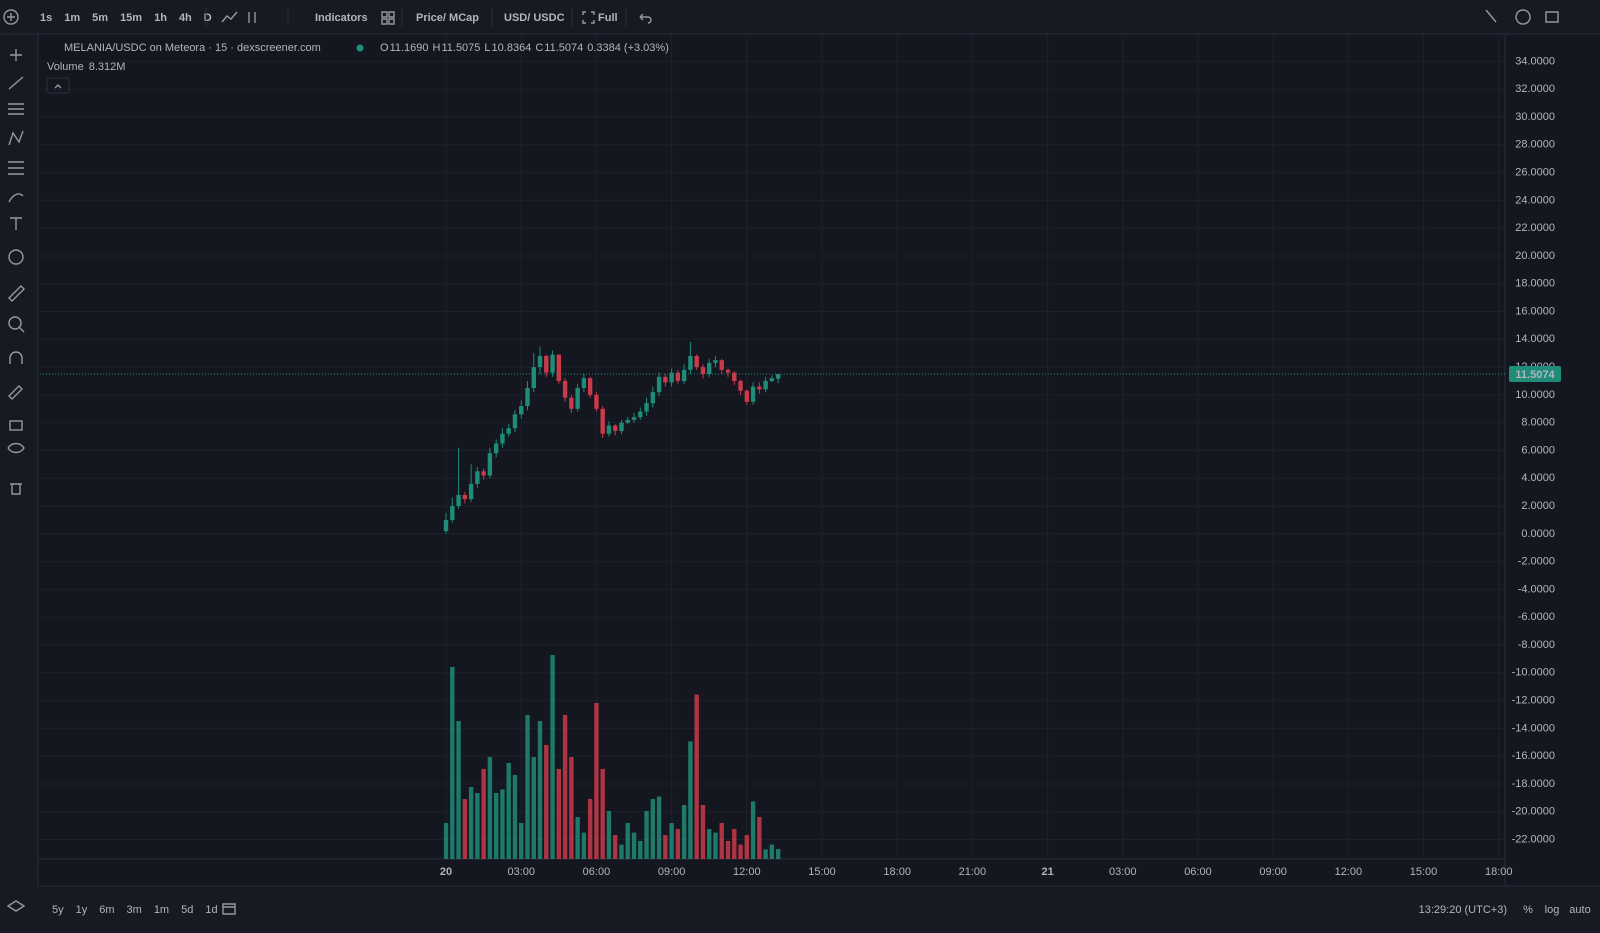 The width and height of the screenshot is (1600, 933). I want to click on usdc-toggle: / USDC, so click(545, 18).